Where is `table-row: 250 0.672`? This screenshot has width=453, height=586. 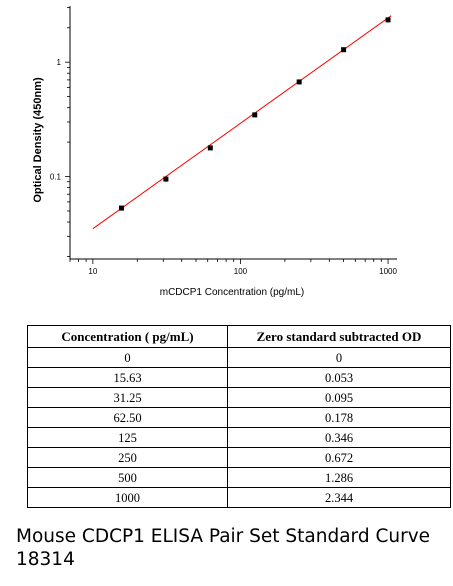 table-row: 250 0.672 is located at coordinates (239, 457).